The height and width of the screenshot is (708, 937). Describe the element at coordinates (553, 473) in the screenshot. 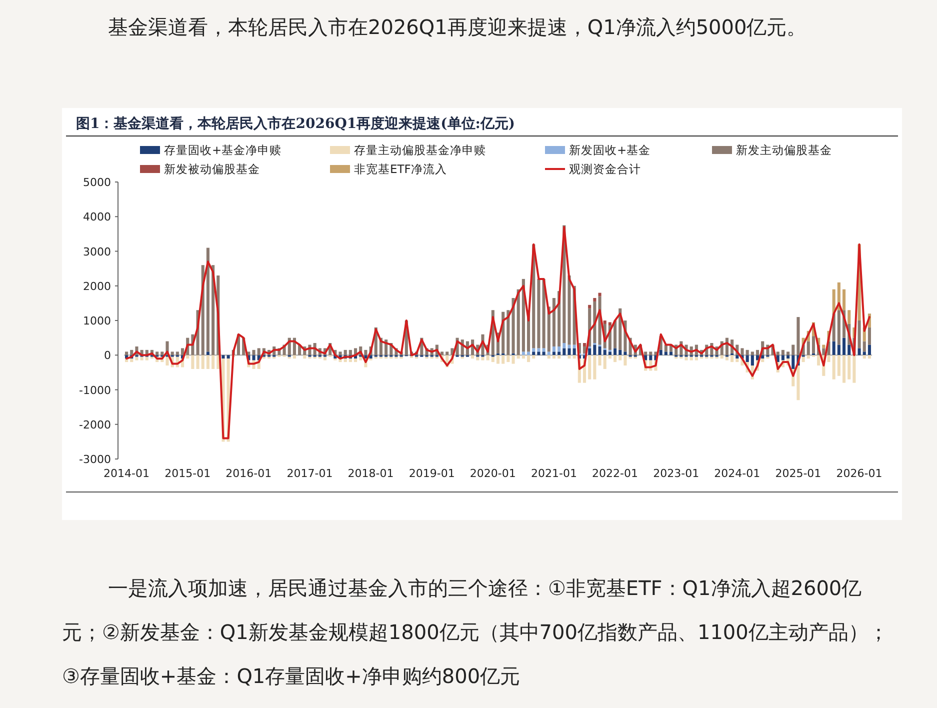

I see `x-tick-label: 2021-01` at that location.